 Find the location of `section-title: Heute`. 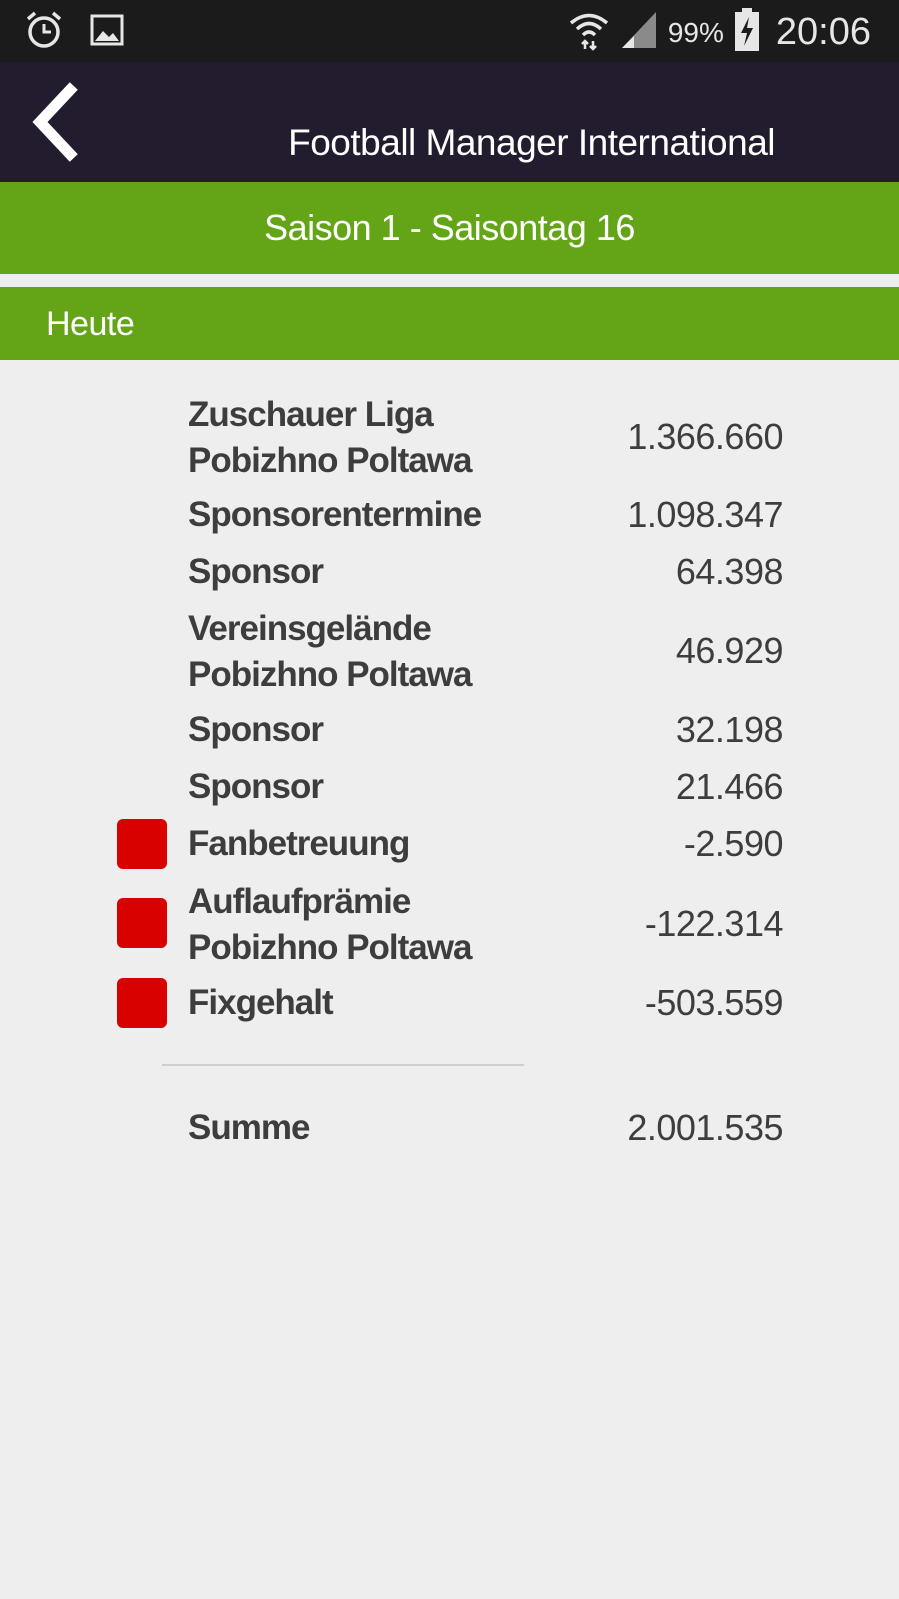

section-title: Heute is located at coordinates (90, 324).